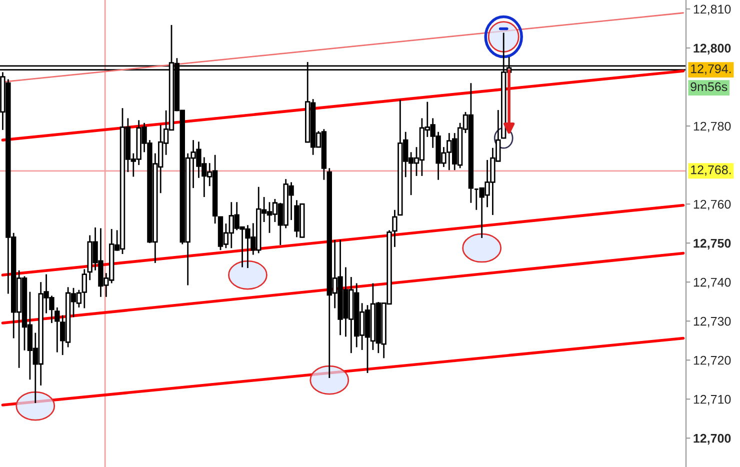 This screenshot has width=740, height=467. Describe the element at coordinates (712, 205) in the screenshot. I see `y-tick-label: 12,760` at that location.